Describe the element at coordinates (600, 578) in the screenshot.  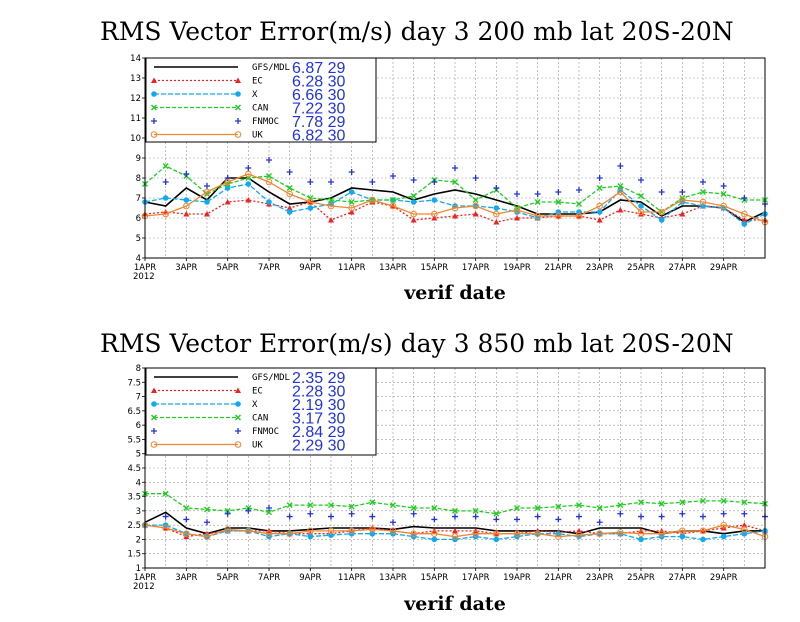
I see `x-tick-label: 23APR` at that location.